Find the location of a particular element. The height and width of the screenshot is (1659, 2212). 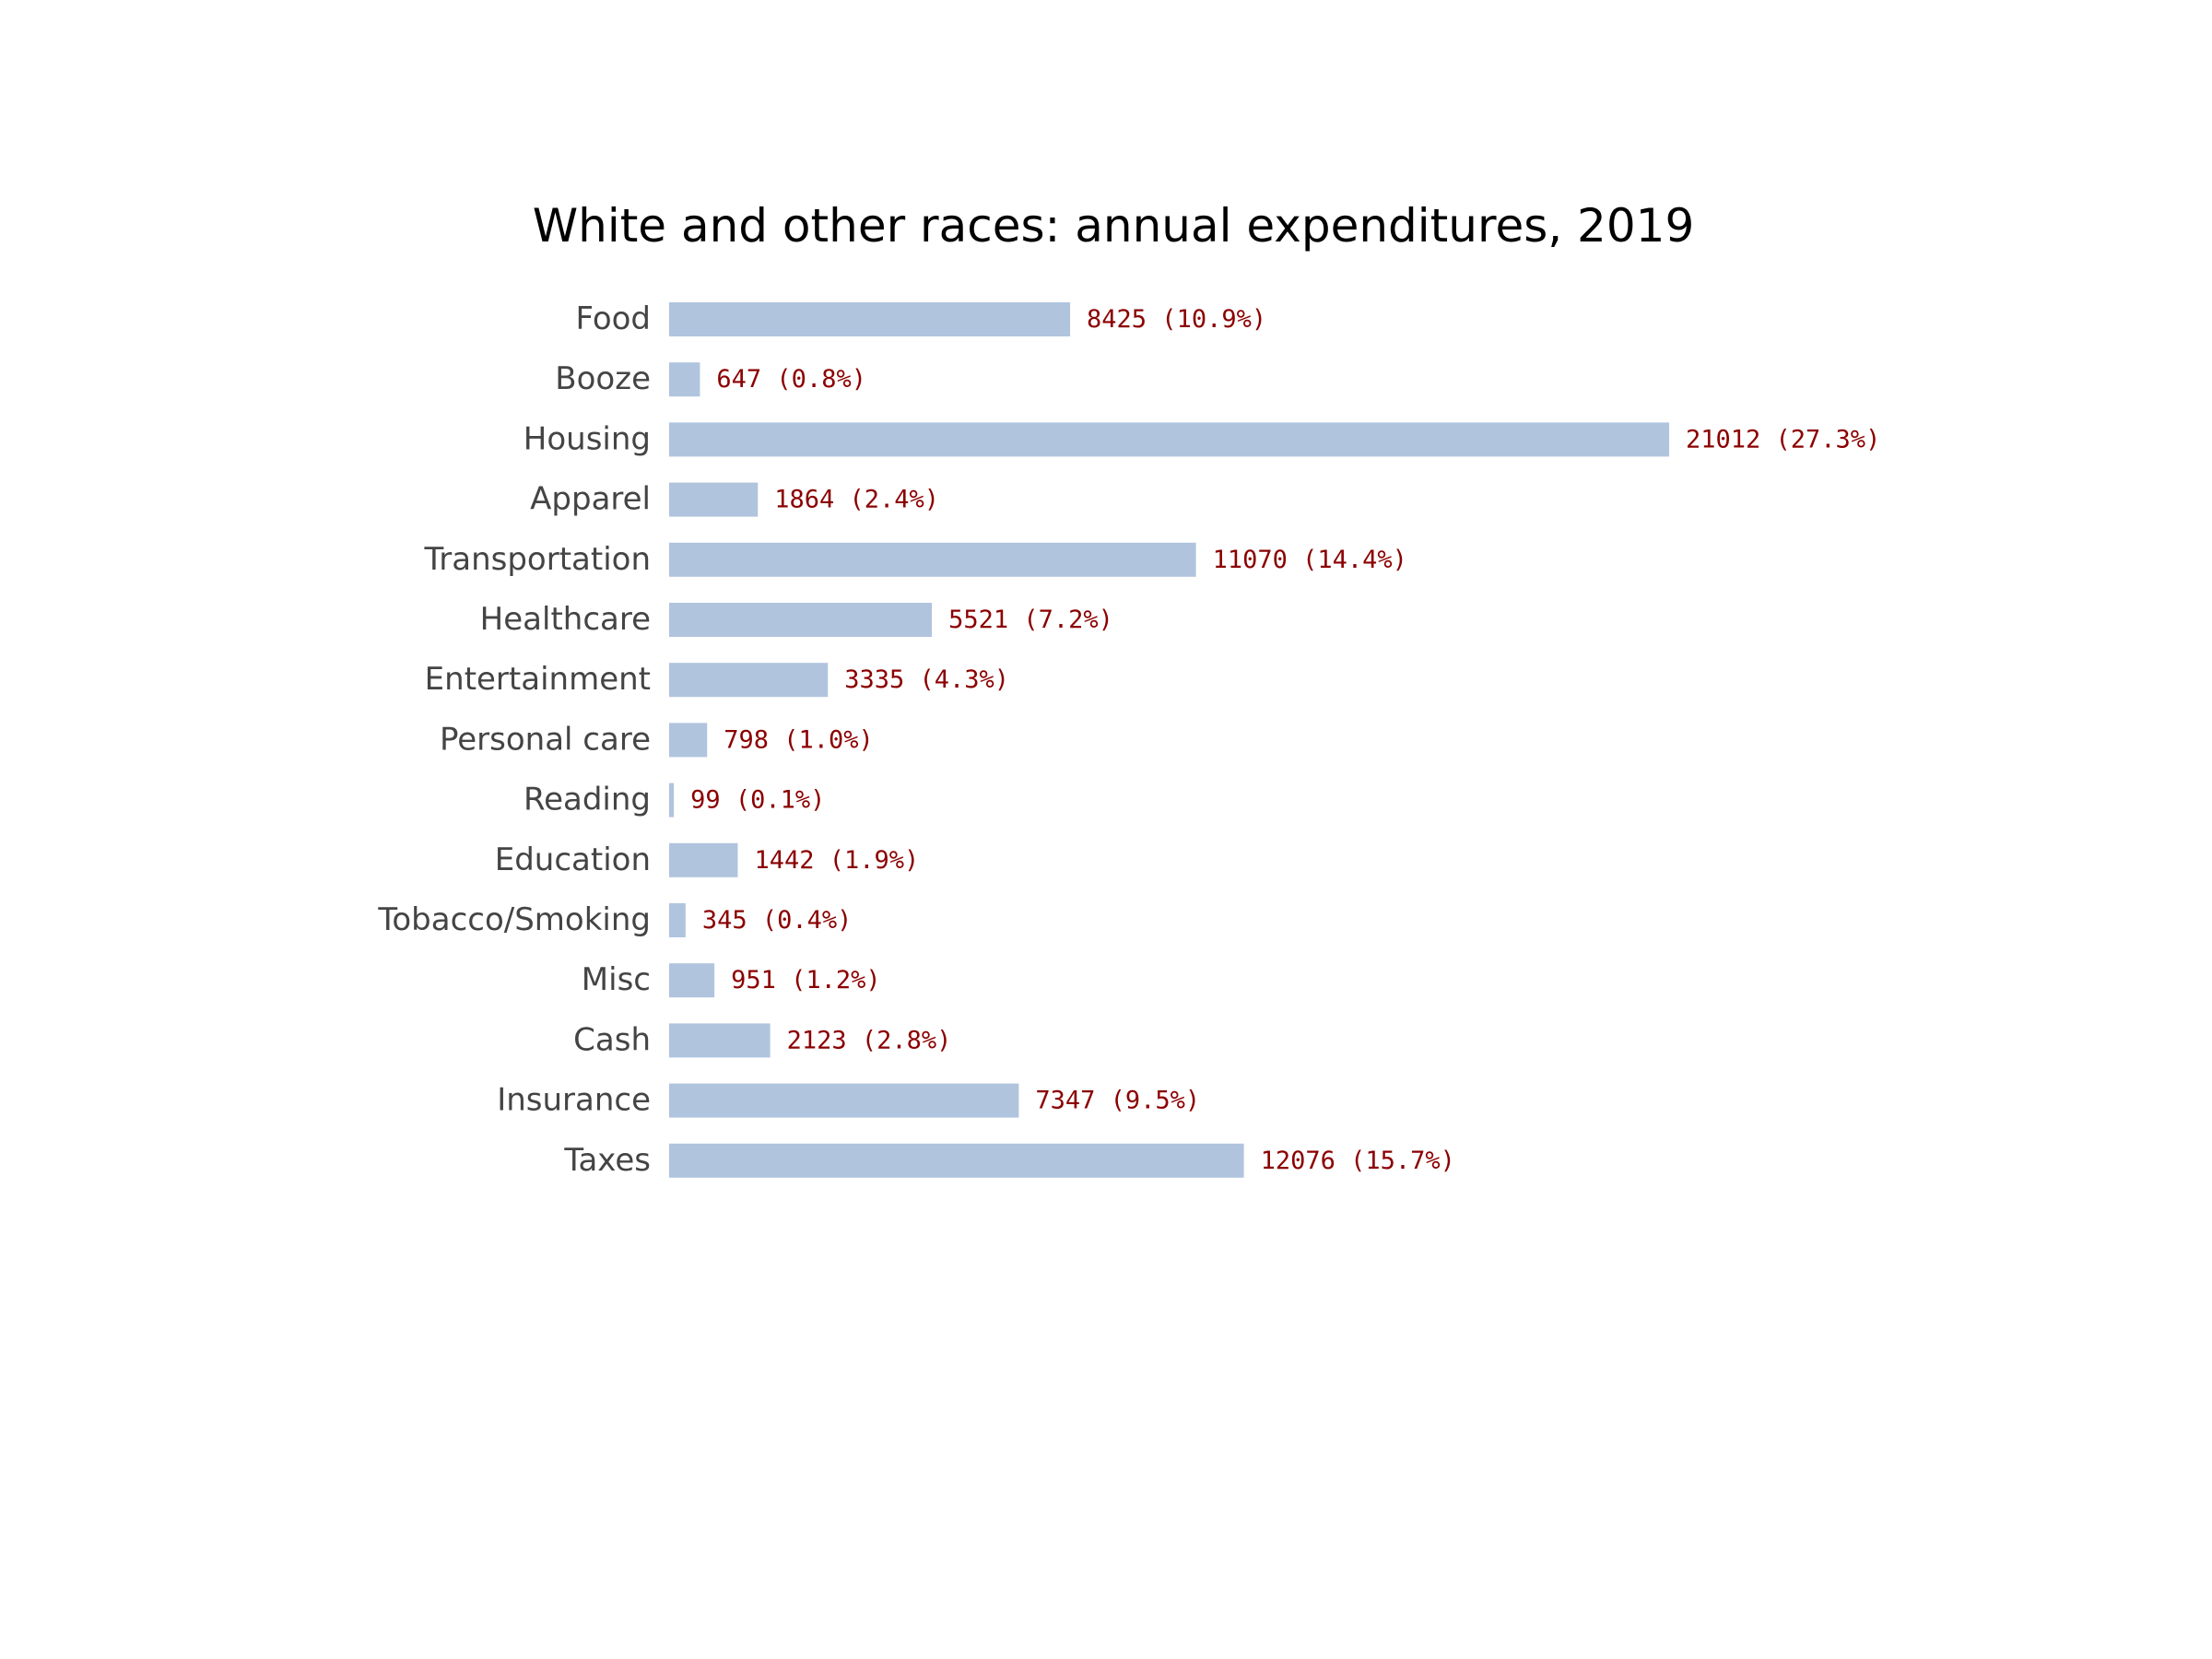

bar-booze is located at coordinates (684, 379).